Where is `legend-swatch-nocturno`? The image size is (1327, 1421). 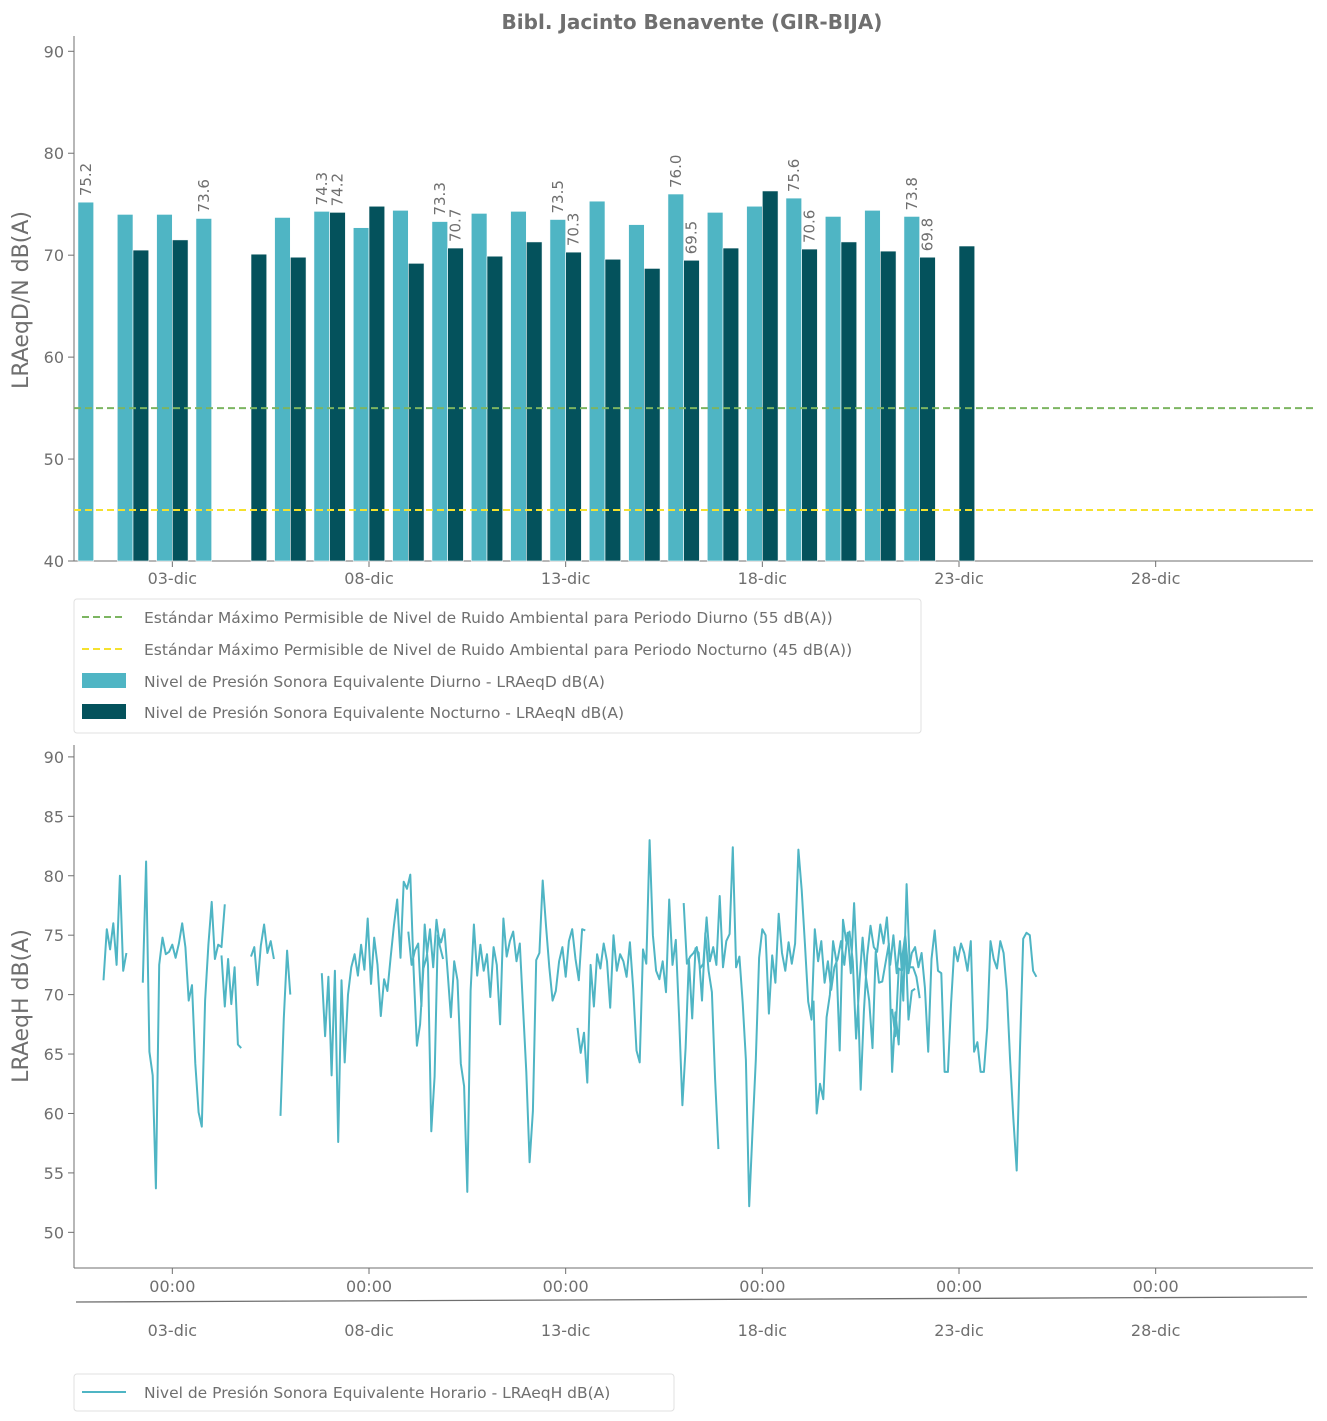 legend-swatch-nocturno is located at coordinates (104, 711).